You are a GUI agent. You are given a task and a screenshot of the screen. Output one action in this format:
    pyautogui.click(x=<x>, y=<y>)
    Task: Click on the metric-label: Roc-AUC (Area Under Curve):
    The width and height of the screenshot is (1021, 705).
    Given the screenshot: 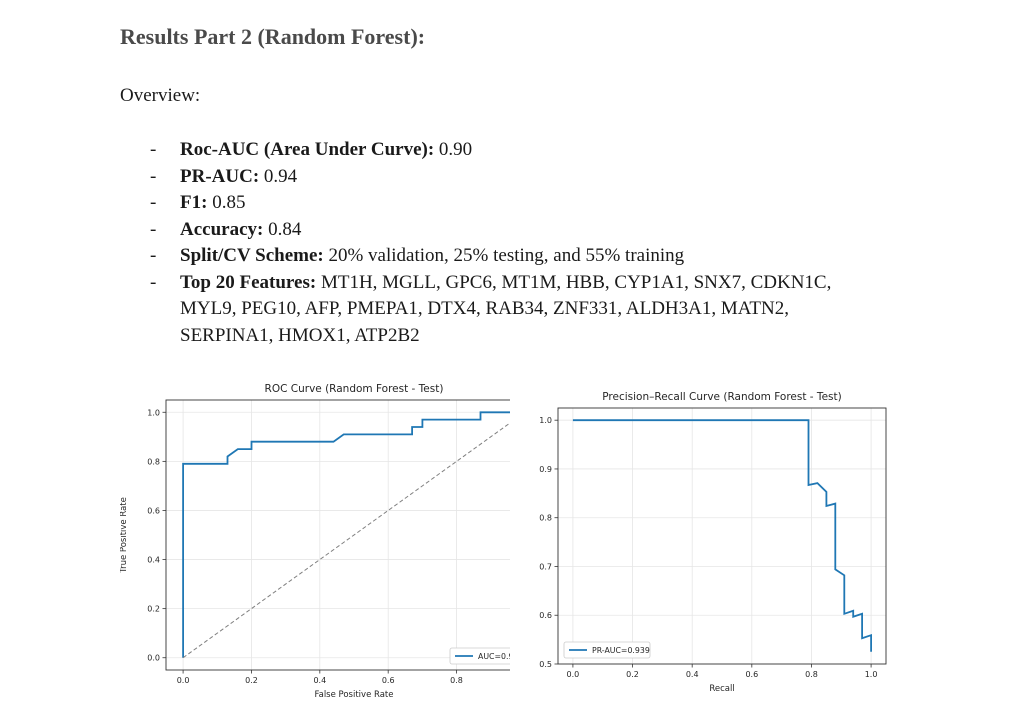 What is the action you would take?
    pyautogui.click(x=307, y=149)
    